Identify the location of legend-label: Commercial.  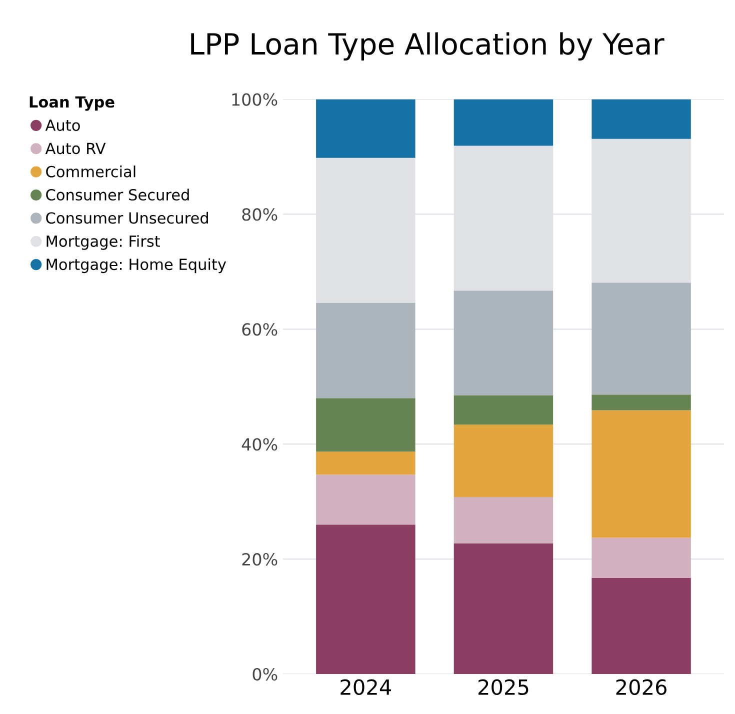
(91, 172).